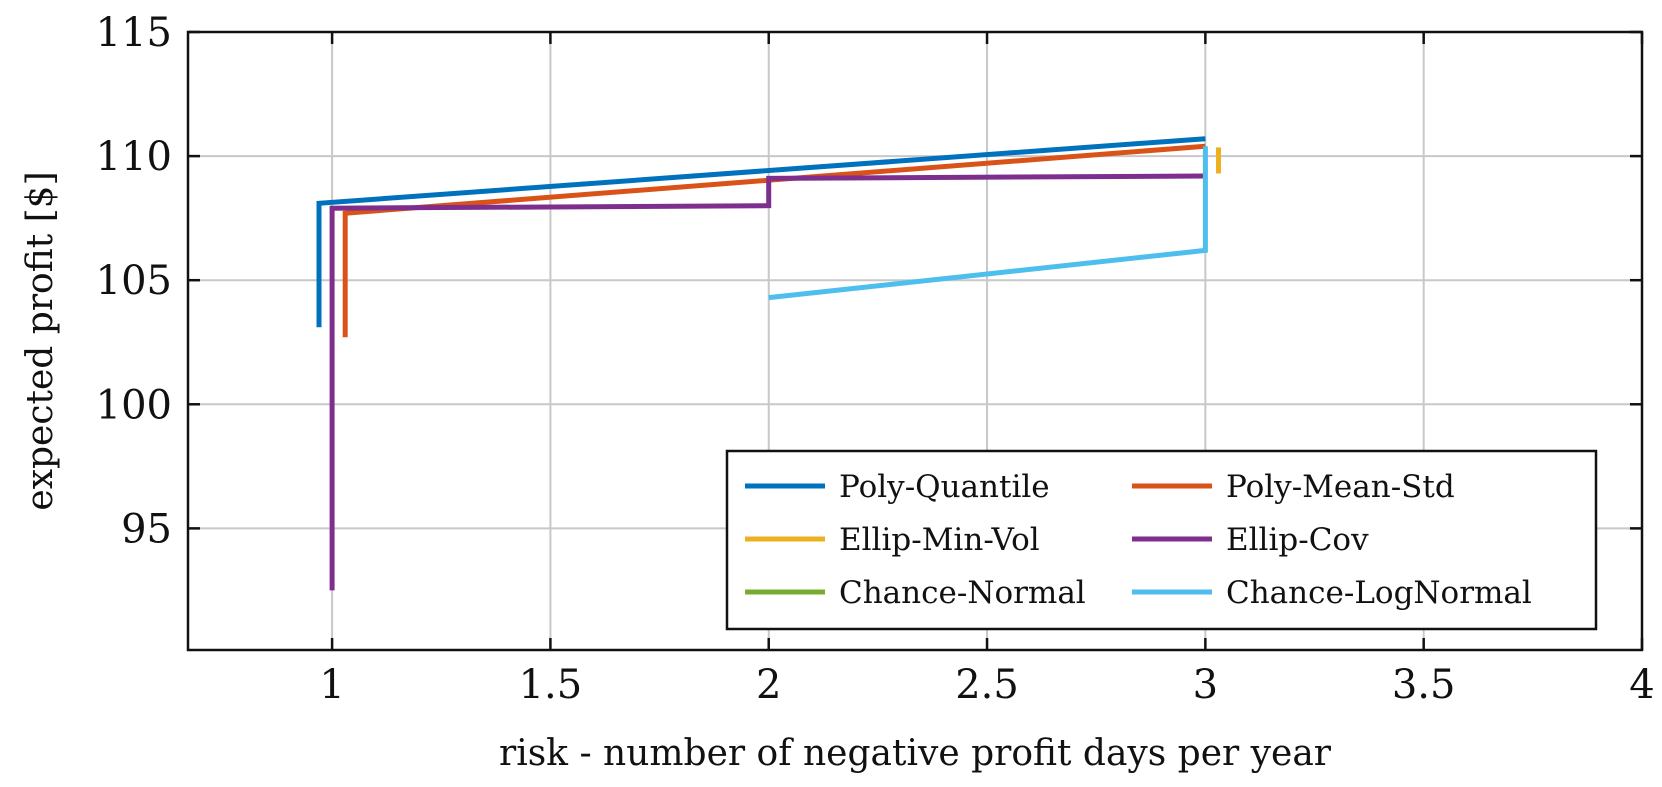  I want to click on y-tick-label: 115, so click(134, 33).